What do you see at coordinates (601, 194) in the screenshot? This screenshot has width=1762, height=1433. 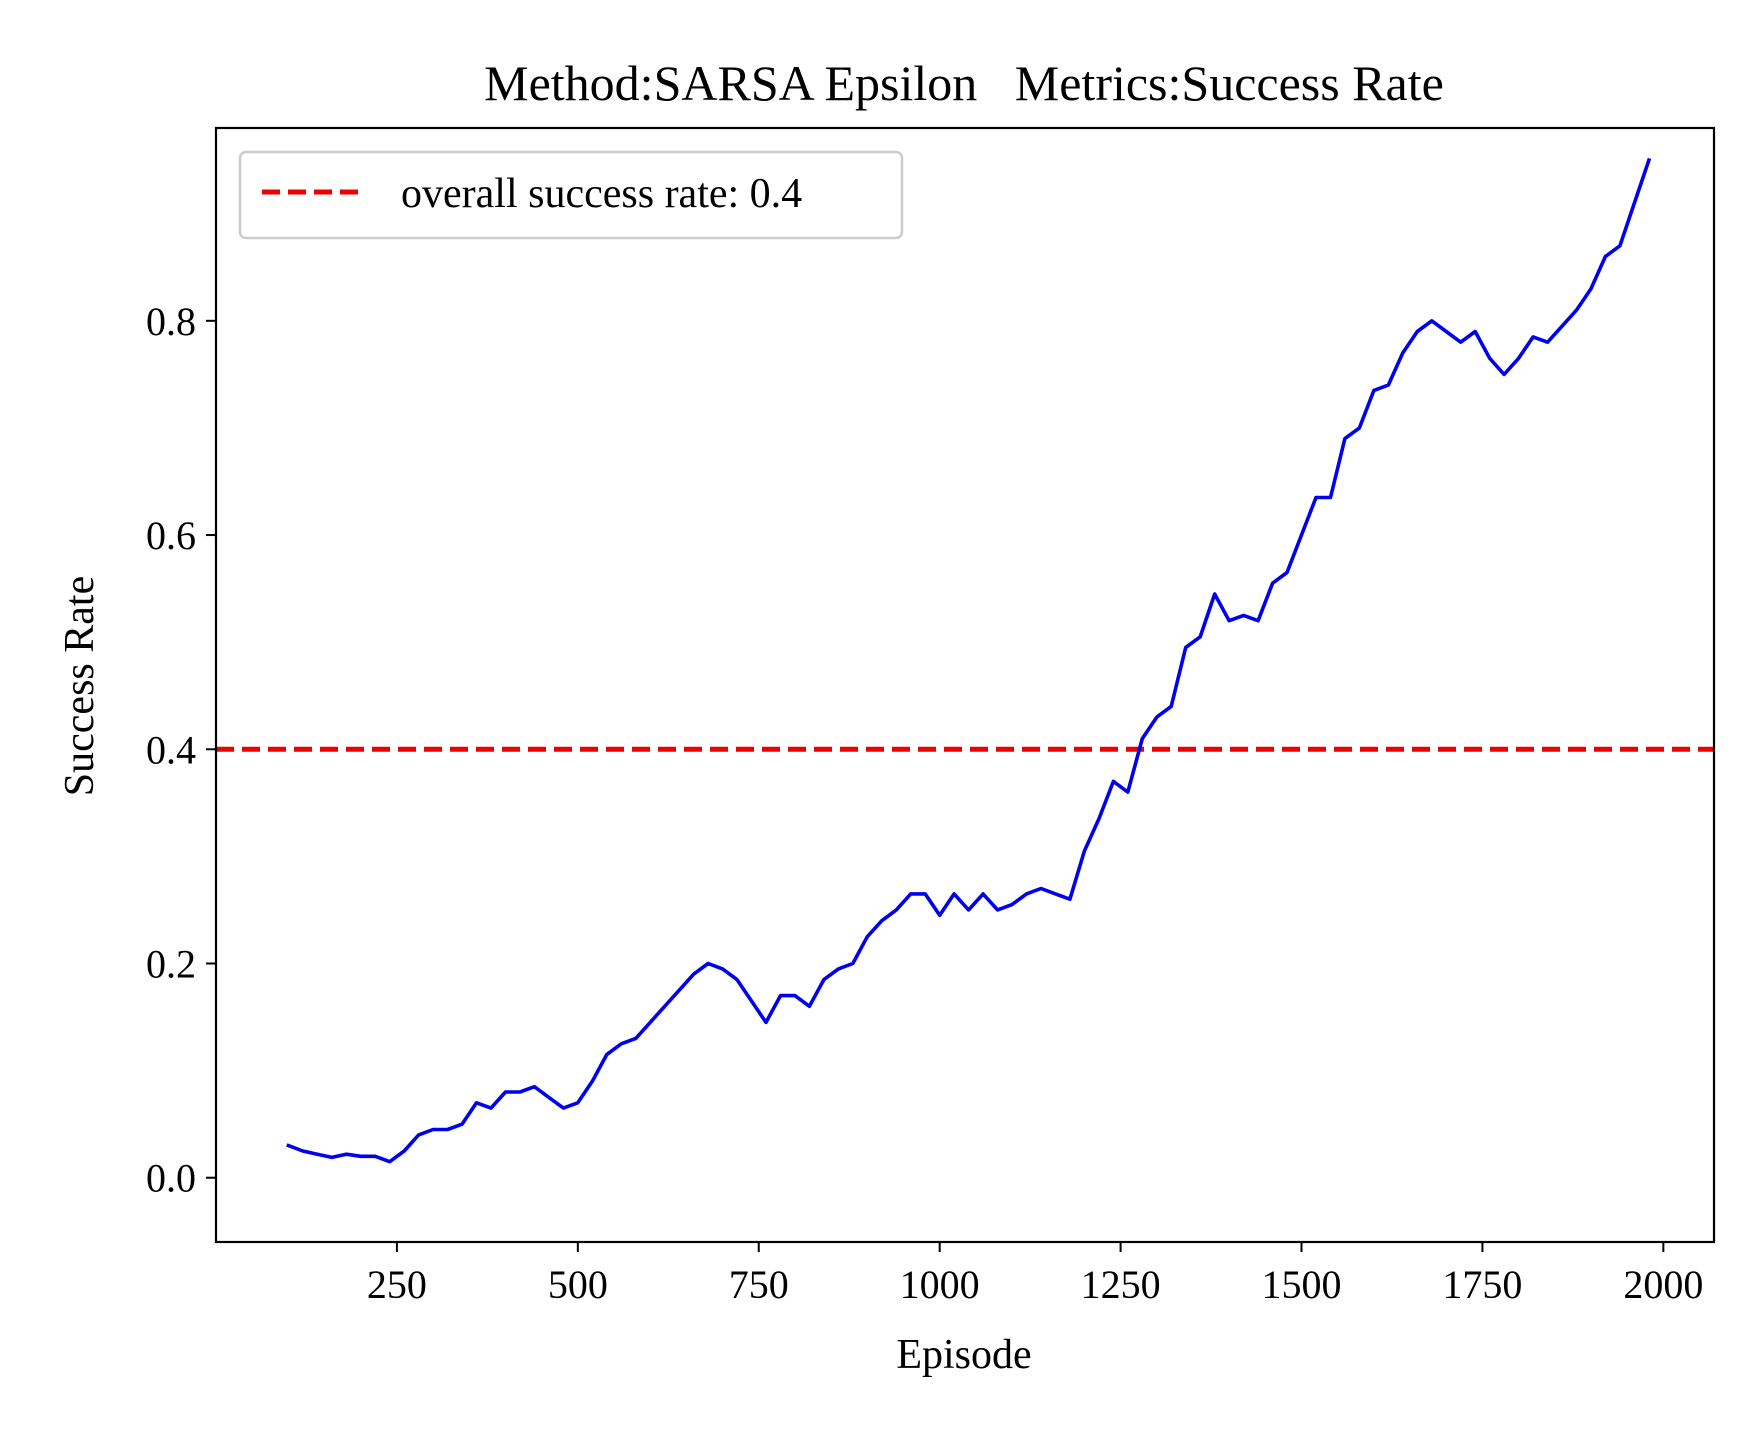 I see `legend-label-reference-line: overall success rate: 0.4` at bounding box center [601, 194].